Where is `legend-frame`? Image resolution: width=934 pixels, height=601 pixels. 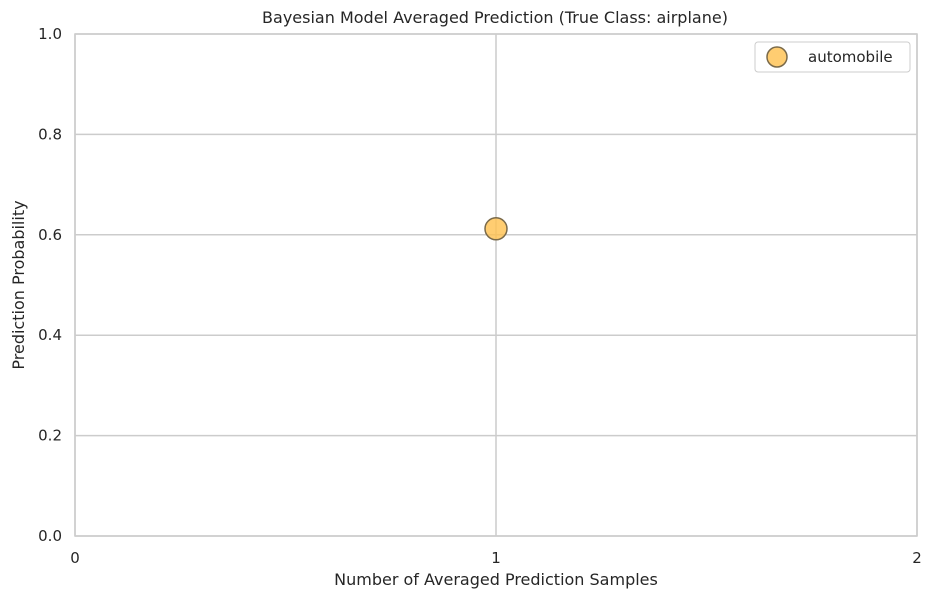 legend-frame is located at coordinates (832, 57).